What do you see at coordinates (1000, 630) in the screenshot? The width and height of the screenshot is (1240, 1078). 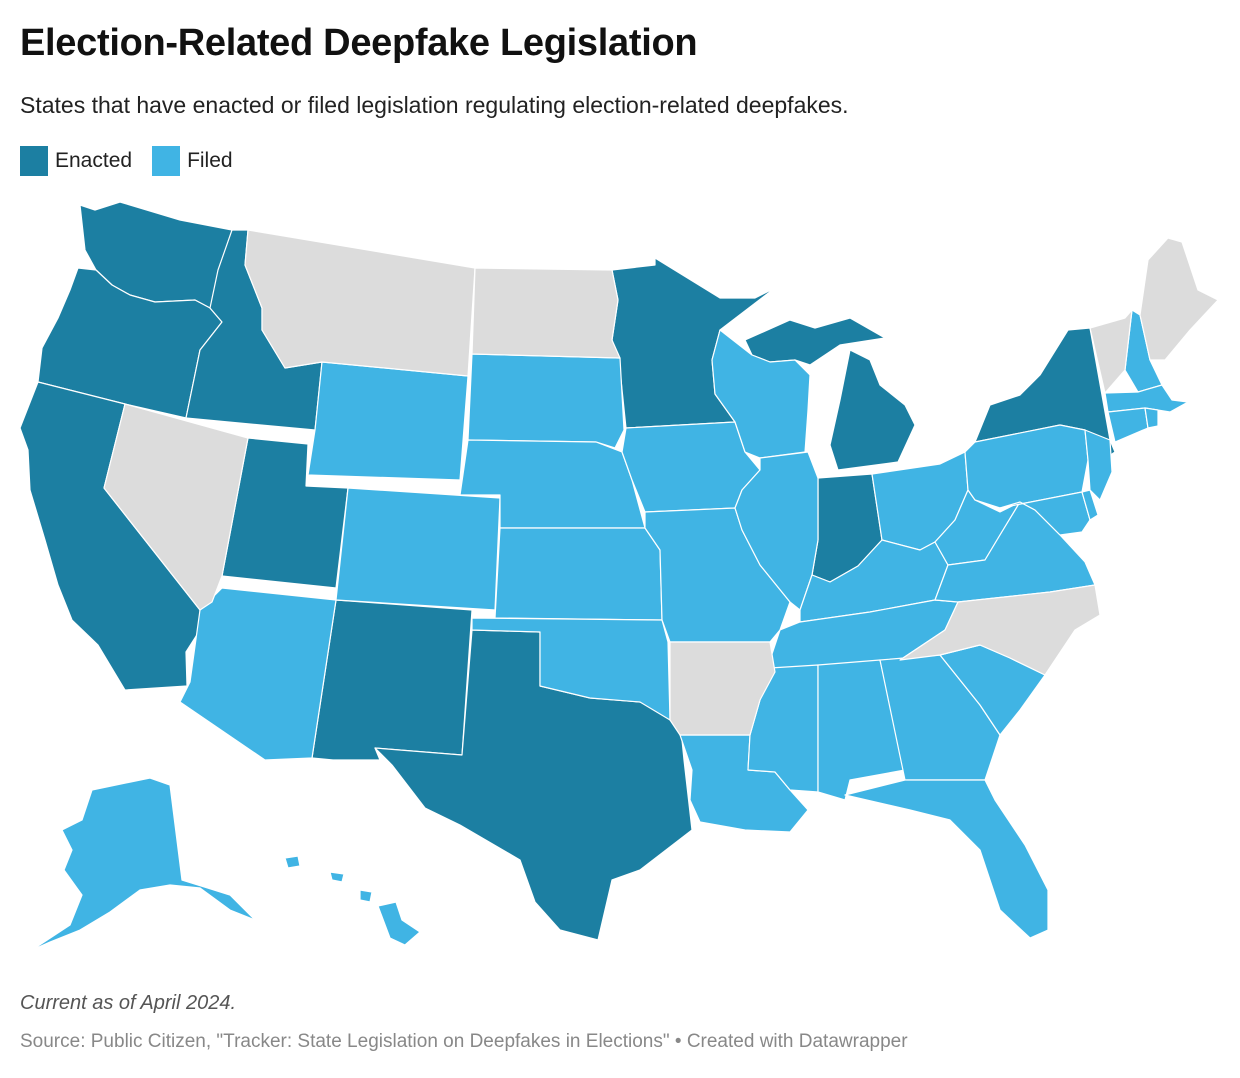 I see `state-north-carolina` at bounding box center [1000, 630].